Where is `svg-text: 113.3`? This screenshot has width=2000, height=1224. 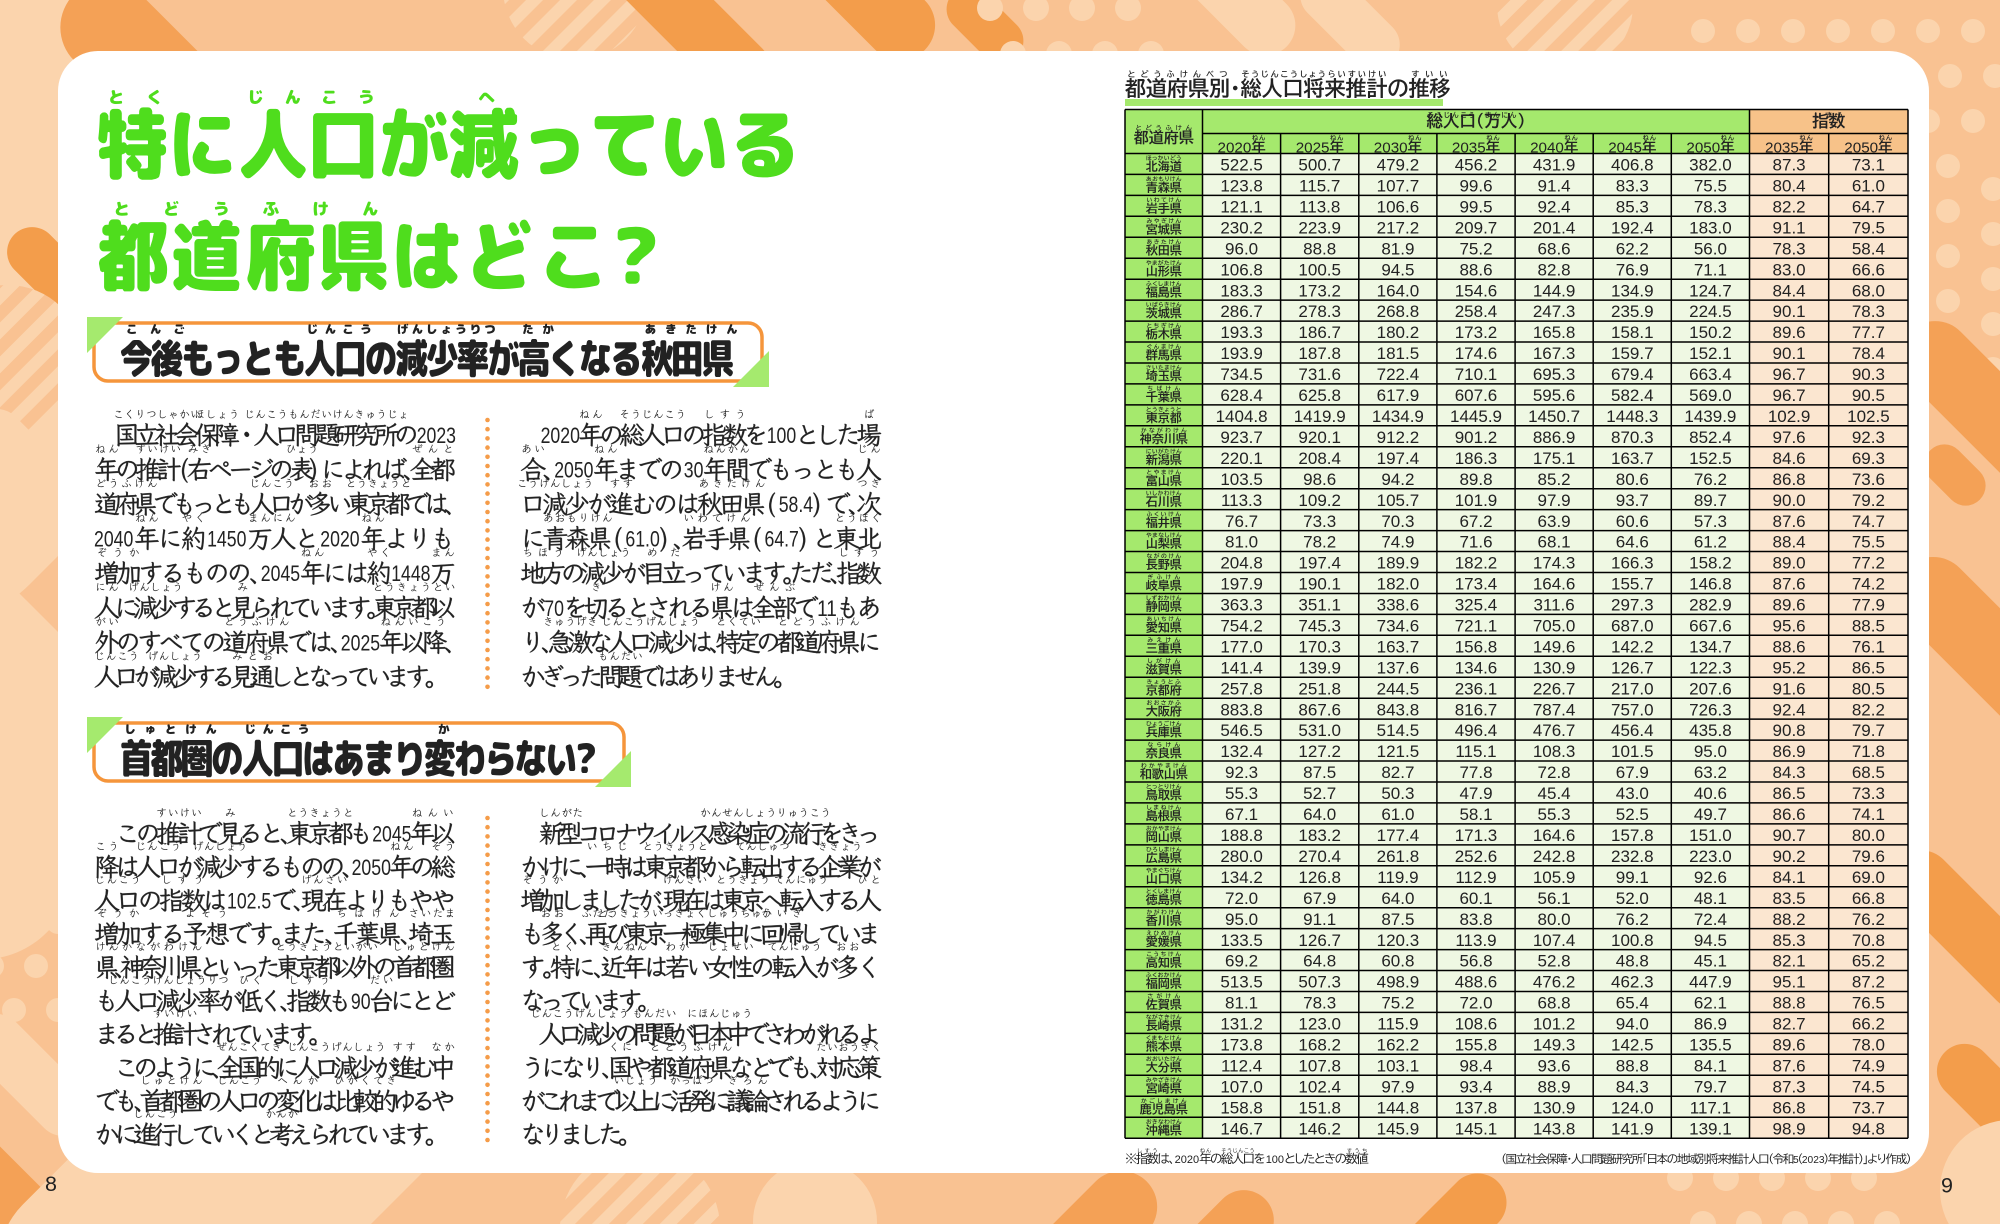
svg-text: 113.3 is located at coordinates (1241, 500).